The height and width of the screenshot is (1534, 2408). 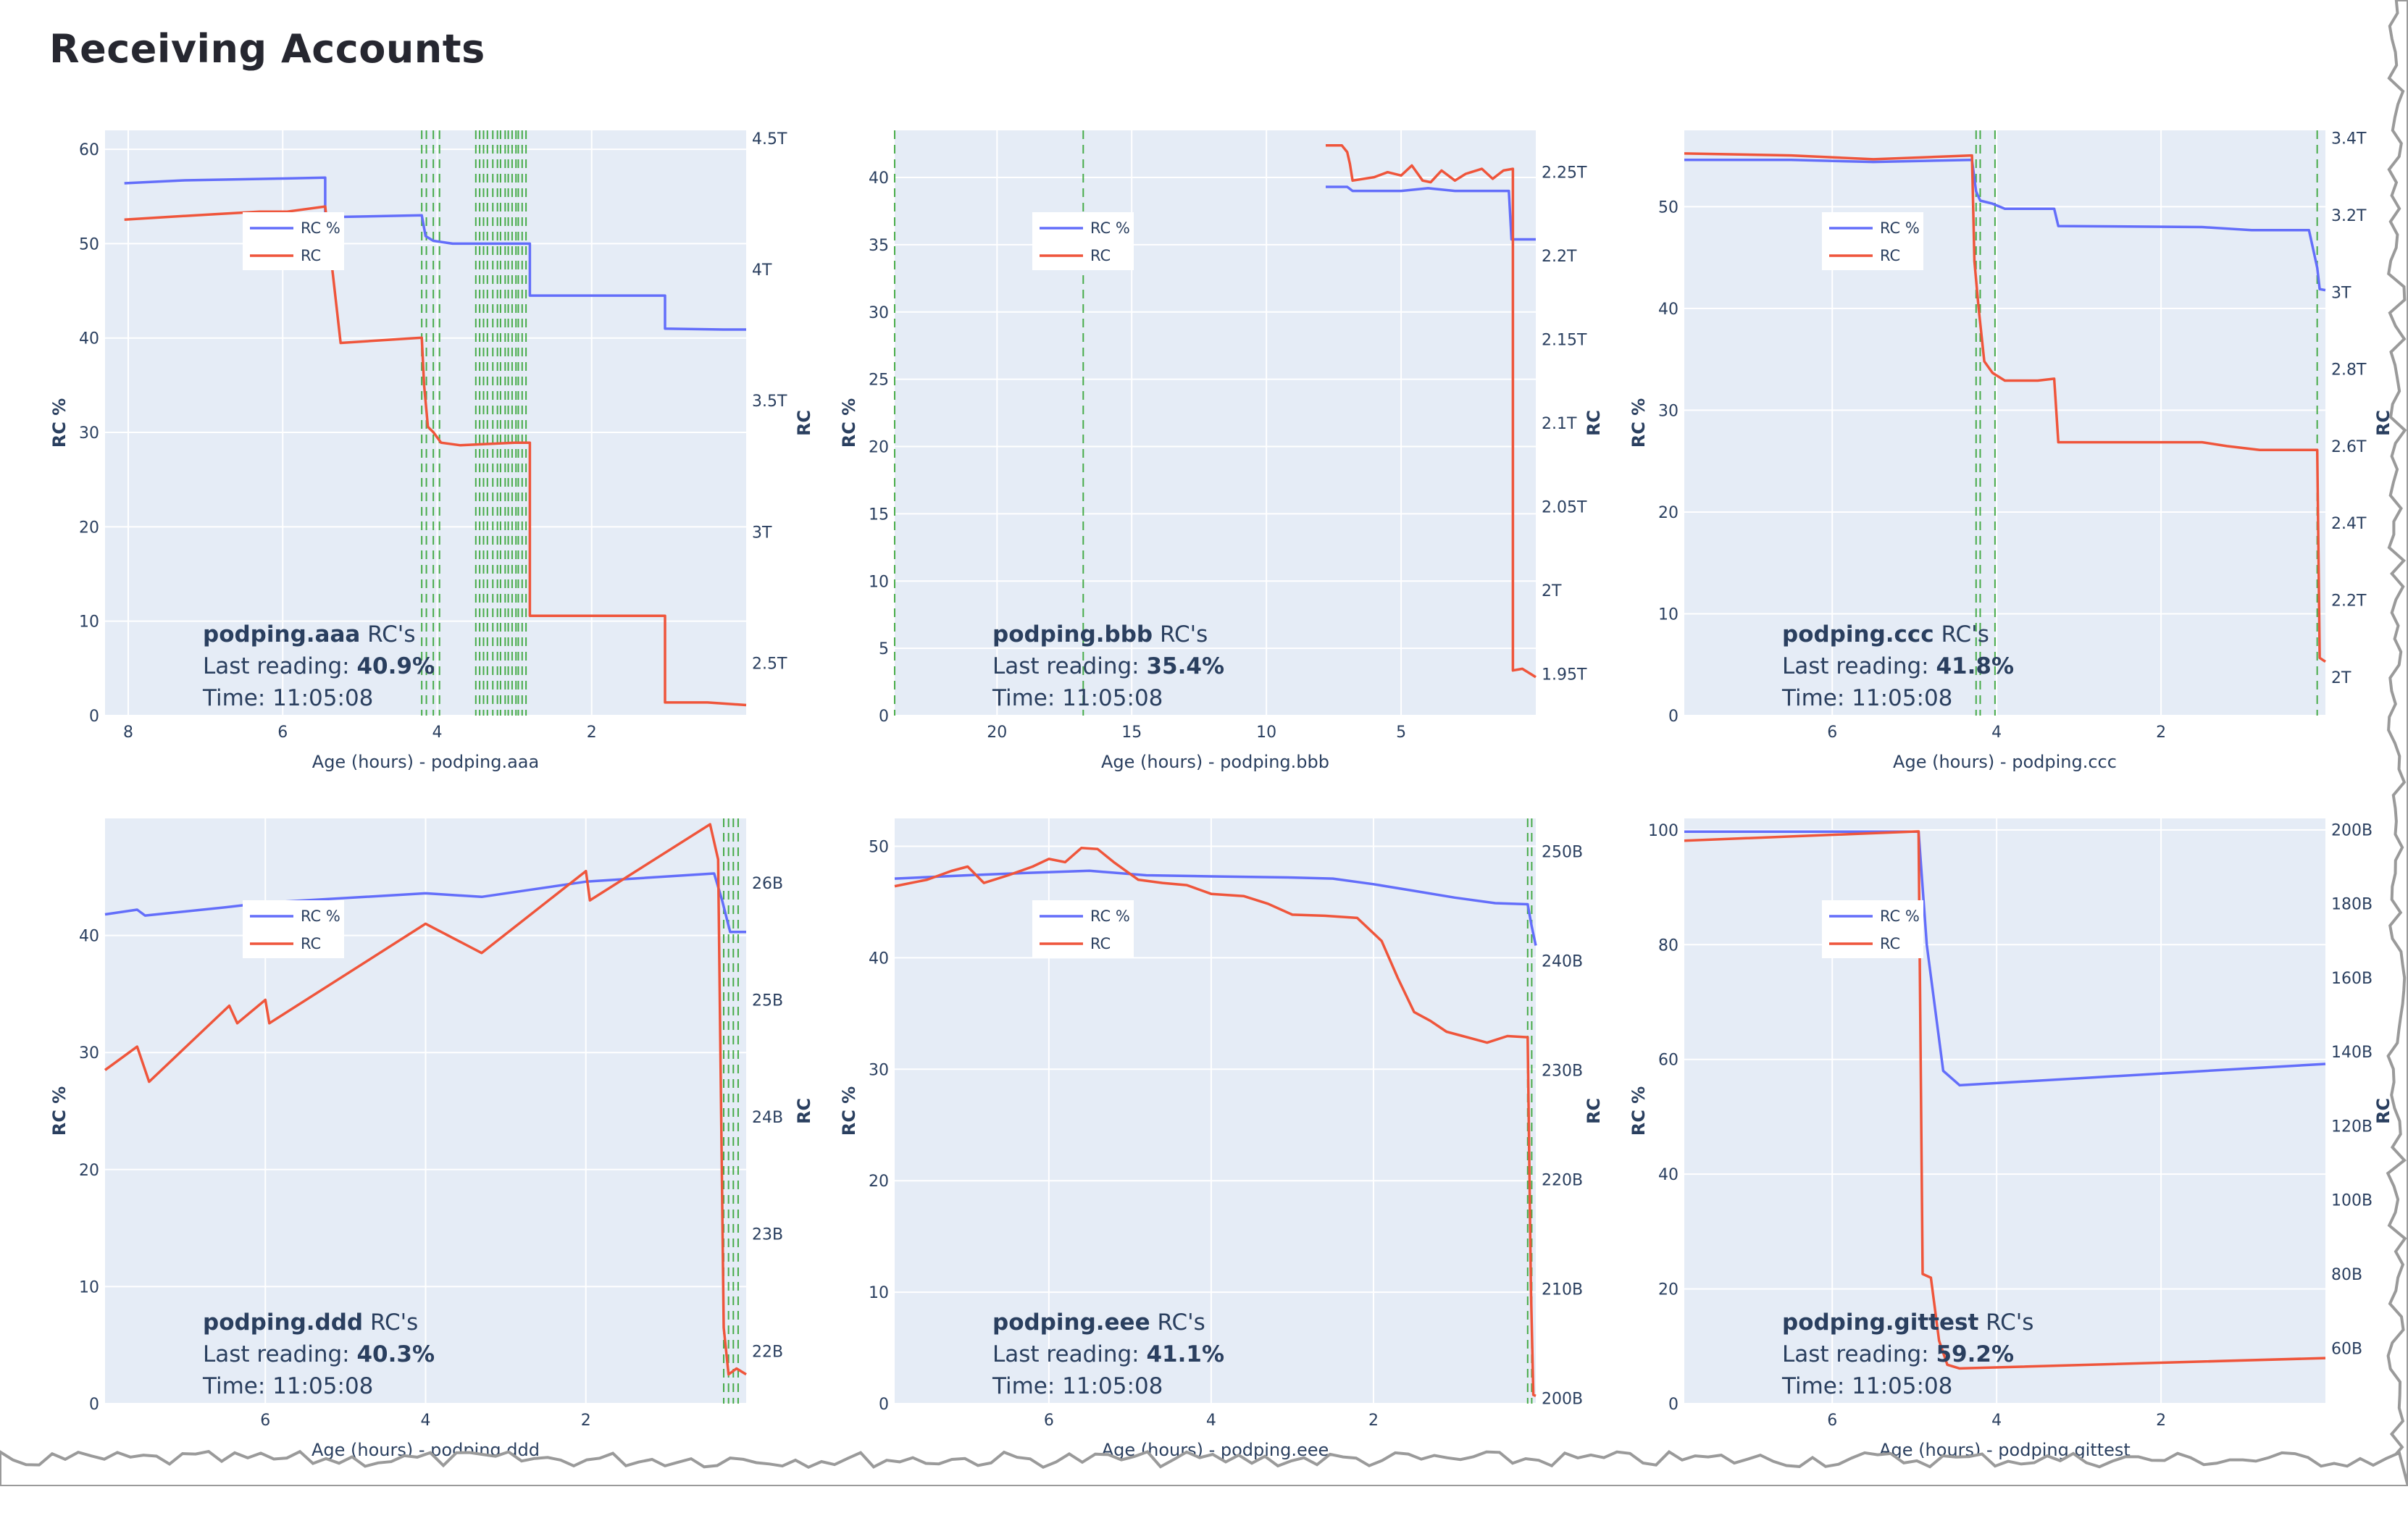 What do you see at coordinates (1565, 173) in the screenshot?
I see `y-right-tick-label: 2.25T` at bounding box center [1565, 173].